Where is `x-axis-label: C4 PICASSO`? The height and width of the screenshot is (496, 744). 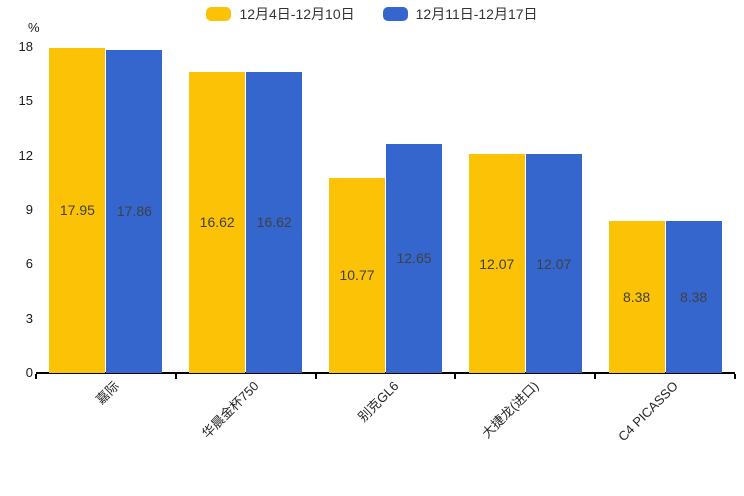 x-axis-label: C4 PICASSO is located at coordinates (648, 411).